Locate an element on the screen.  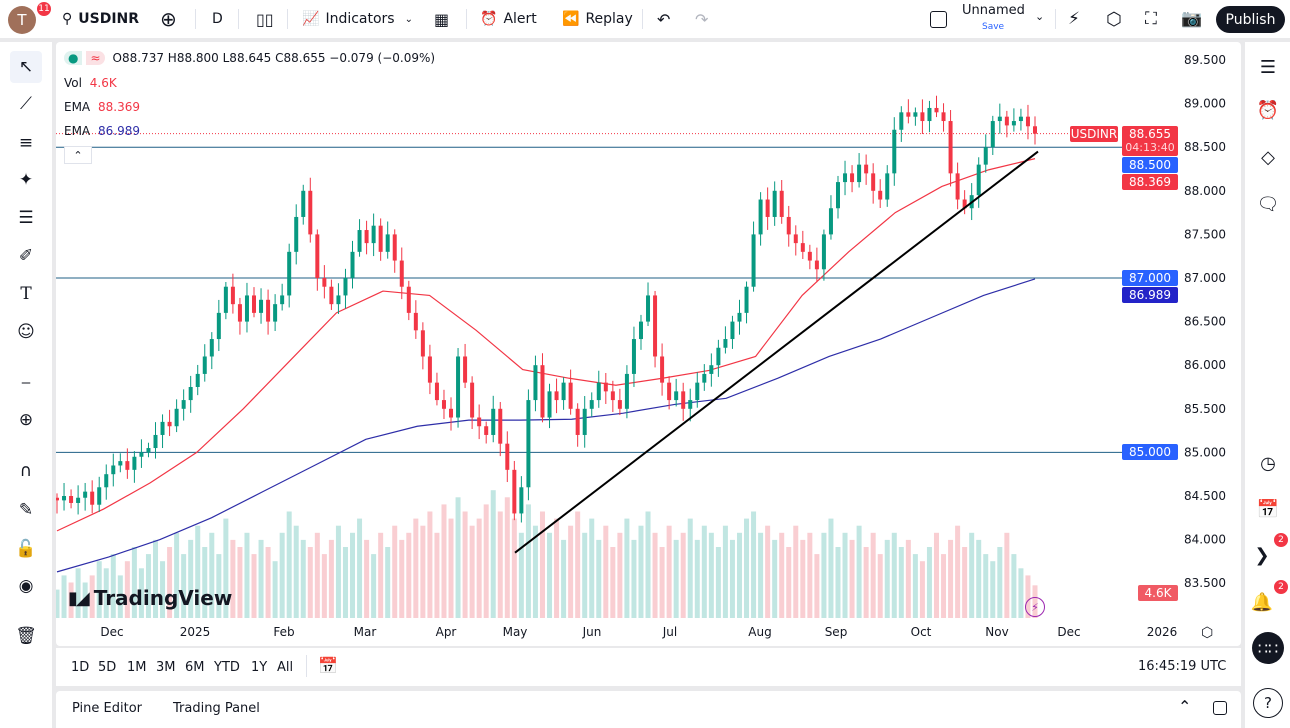
ema-fast-legend: EMA 88.369 is located at coordinates (102, 107).